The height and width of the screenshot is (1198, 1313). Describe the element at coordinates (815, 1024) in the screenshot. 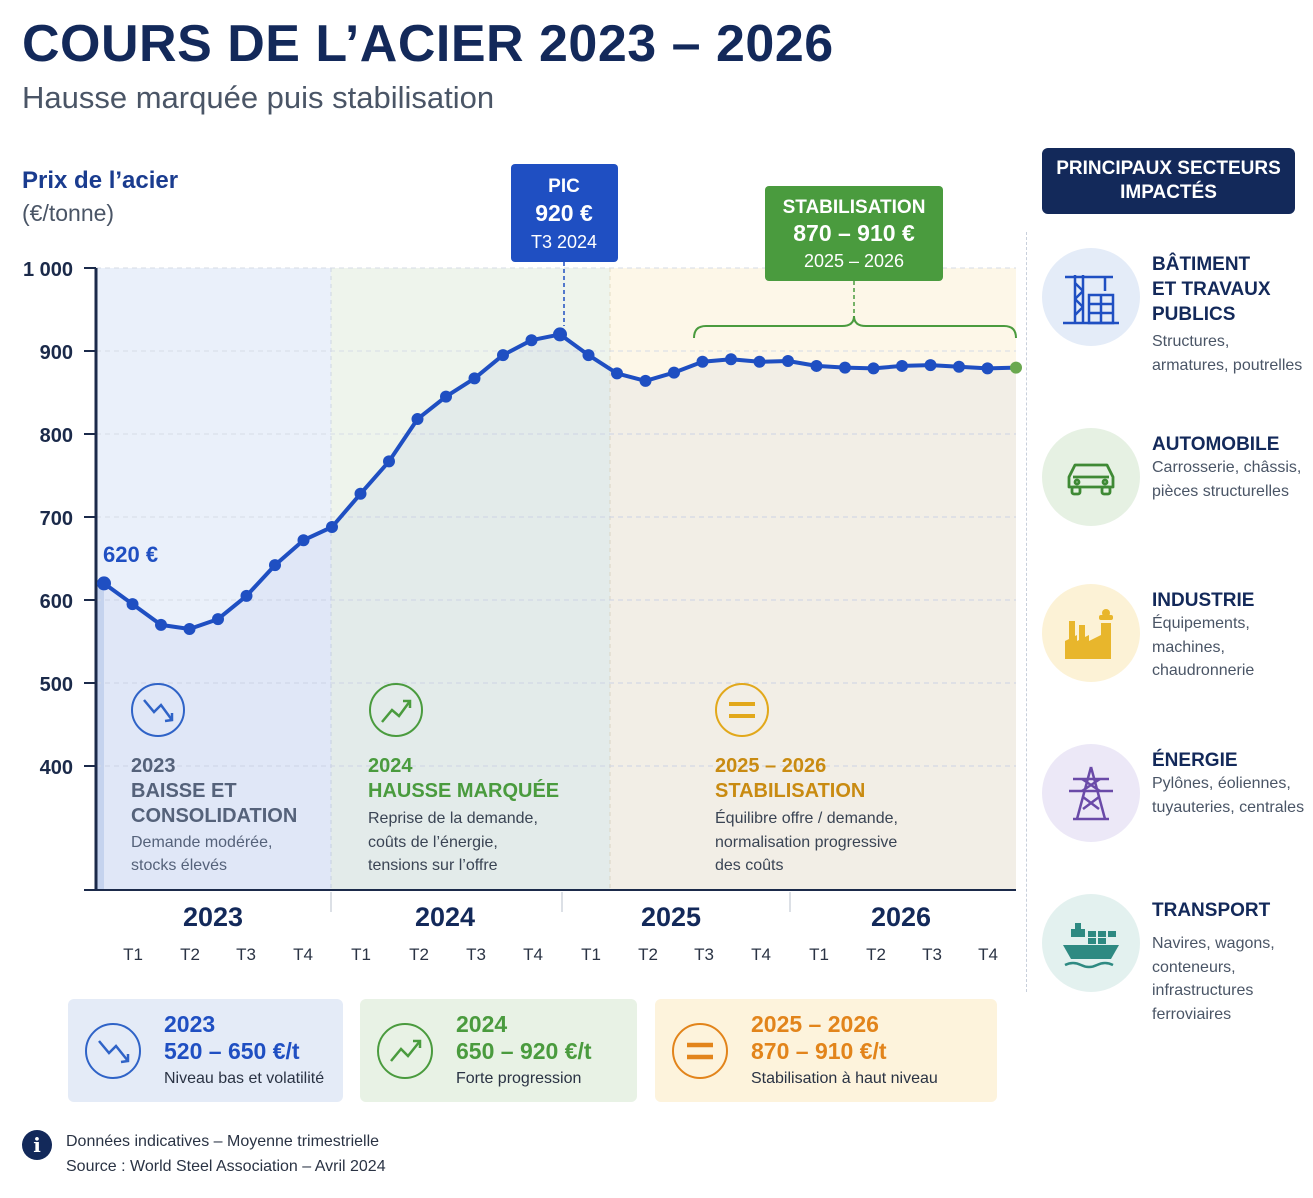

I see `kpi-2025-year: 2025 – 2026` at that location.